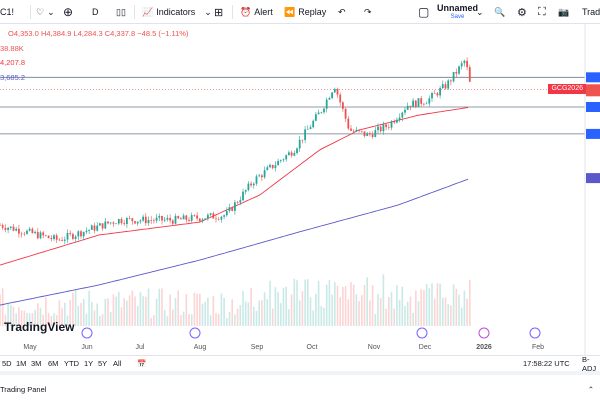 Image resolution: width=600 pixels, height=400 pixels. What do you see at coordinates (300, 389) in the screenshot?
I see `trading-panel-bar: Trading Panel ⌃` at bounding box center [300, 389].